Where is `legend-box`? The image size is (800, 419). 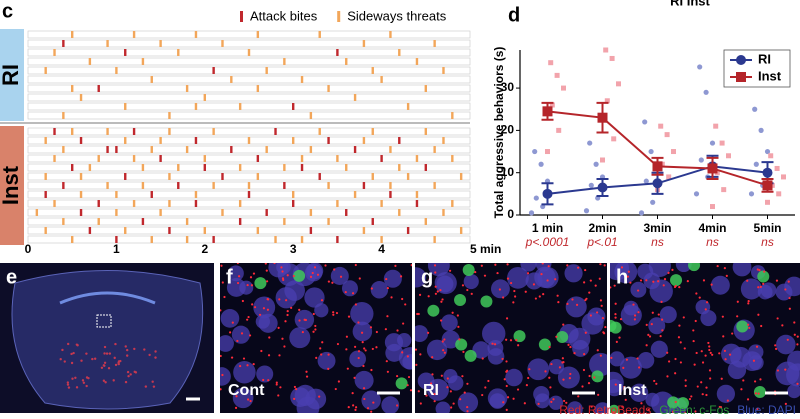 legend-box is located at coordinates (757, 68).